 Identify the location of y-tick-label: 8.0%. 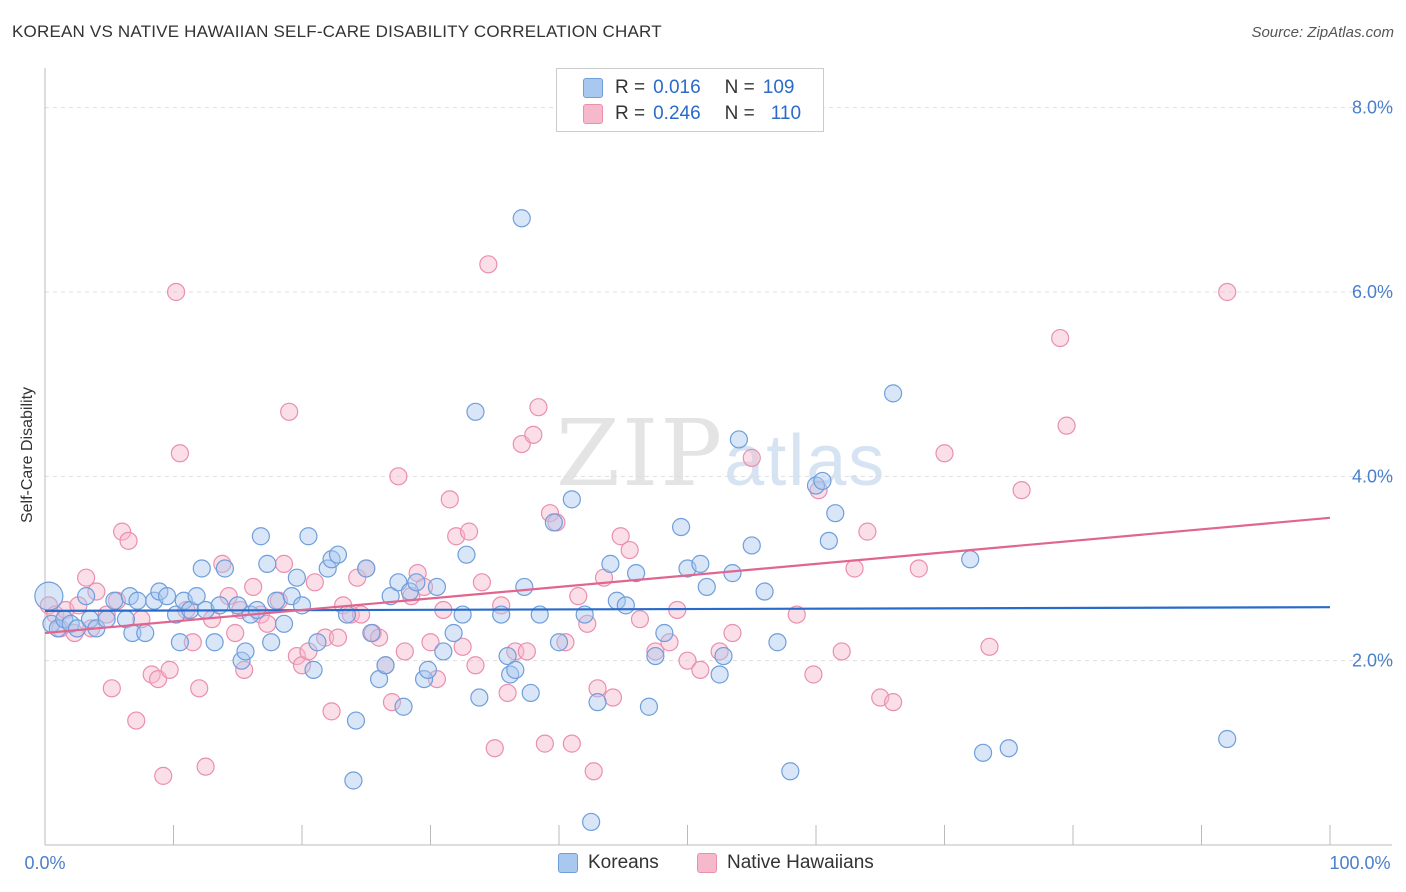
(1372, 108).